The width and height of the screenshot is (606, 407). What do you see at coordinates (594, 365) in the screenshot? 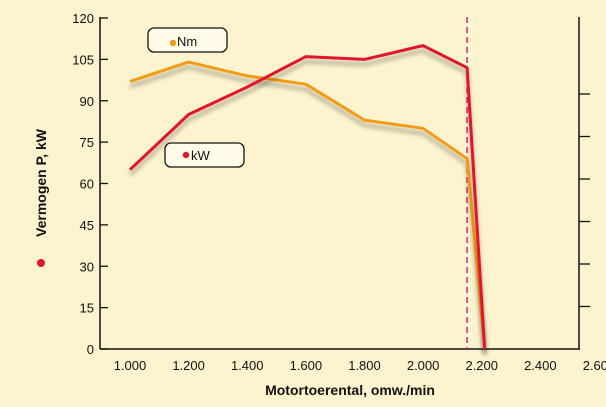
I see `x-tick-label: 2.600` at bounding box center [594, 365].